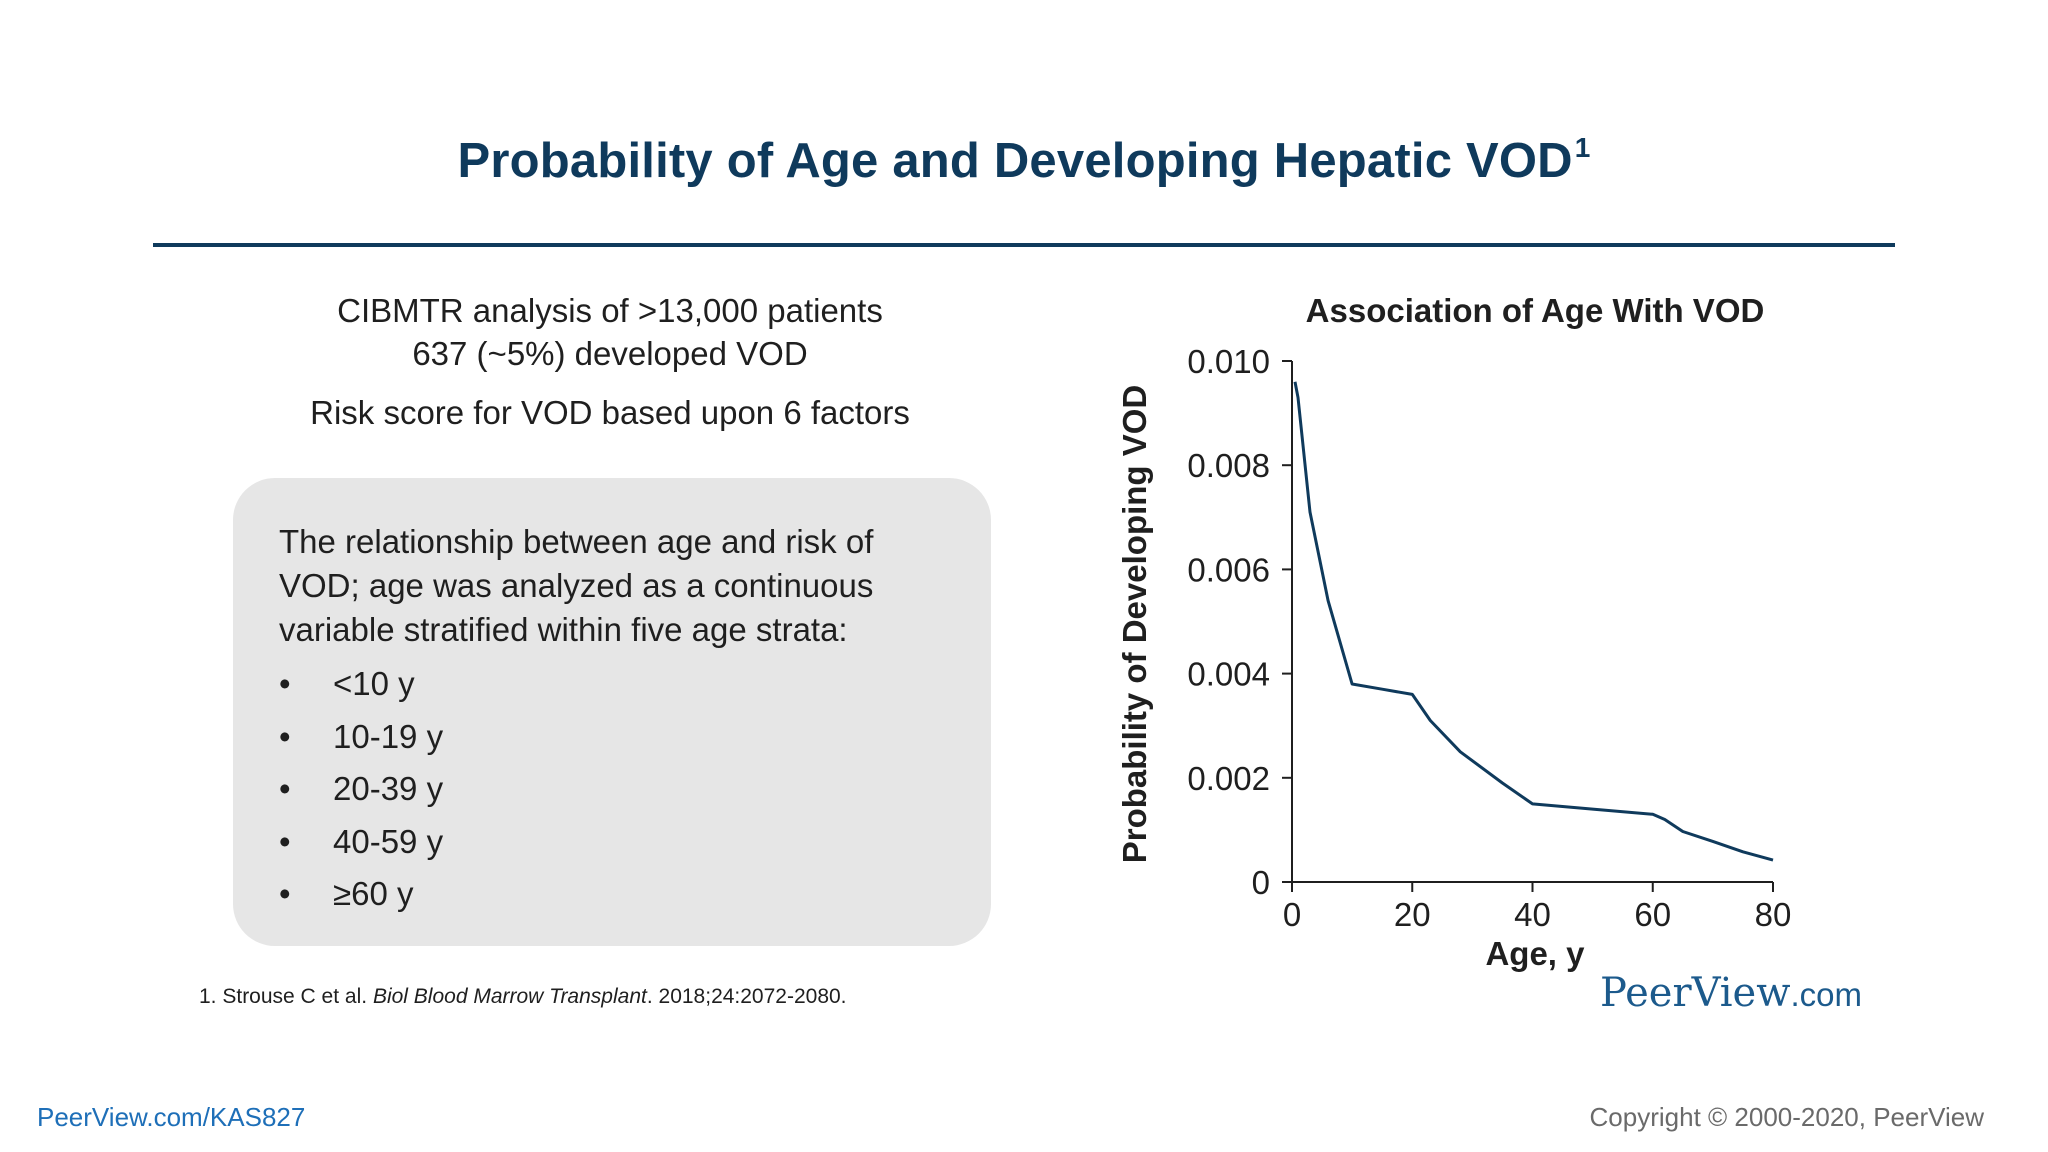  I want to click on y-axis-label: Probability of Developing VOD, so click(1134, 624).